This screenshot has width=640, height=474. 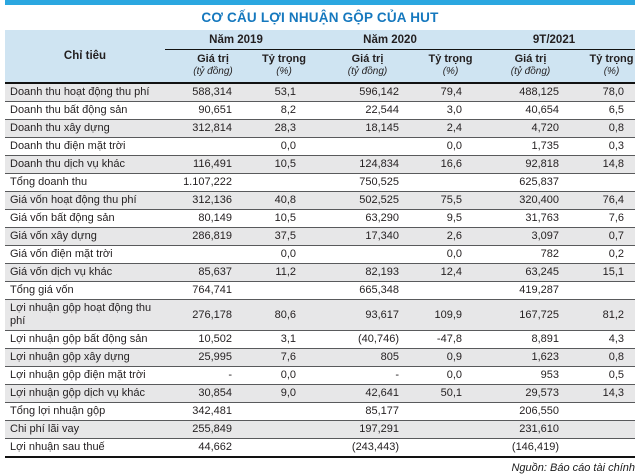 What do you see at coordinates (603, 200) in the screenshot?
I see `cell-share-9t2021: 76,4` at bounding box center [603, 200].